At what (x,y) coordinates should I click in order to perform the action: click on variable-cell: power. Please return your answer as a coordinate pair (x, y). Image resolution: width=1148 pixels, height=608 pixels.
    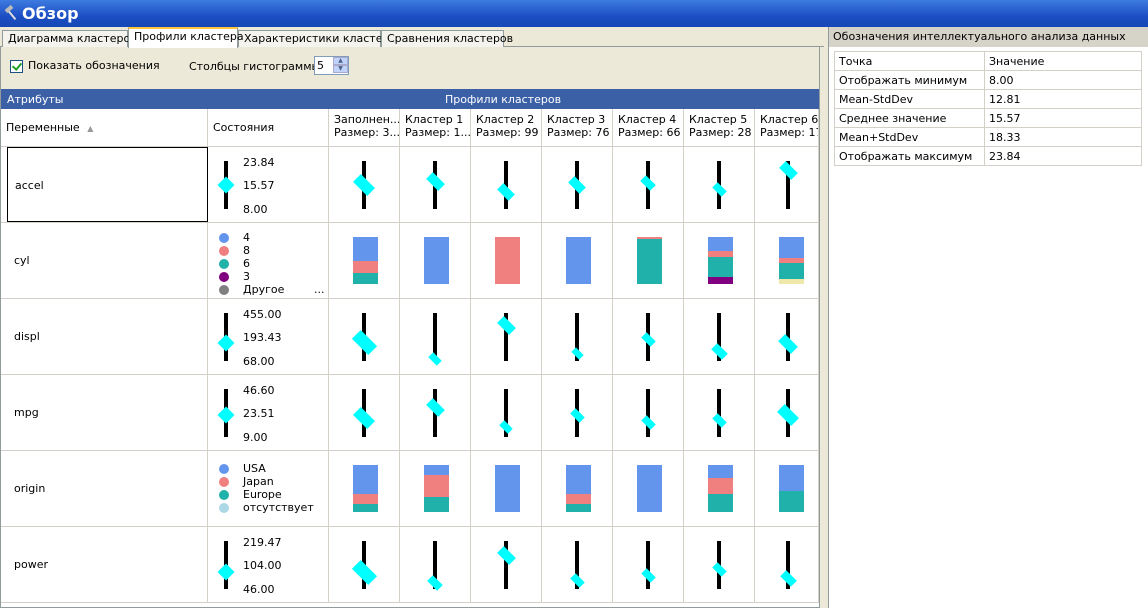
    Looking at the image, I should click on (104, 564).